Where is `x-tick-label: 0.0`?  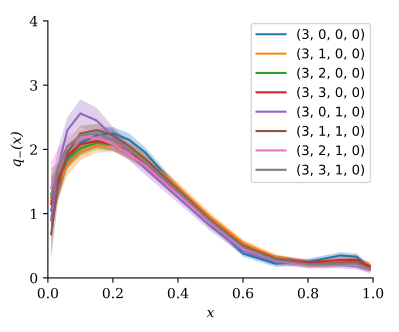 x-tick-label: 0.0 is located at coordinates (48, 293).